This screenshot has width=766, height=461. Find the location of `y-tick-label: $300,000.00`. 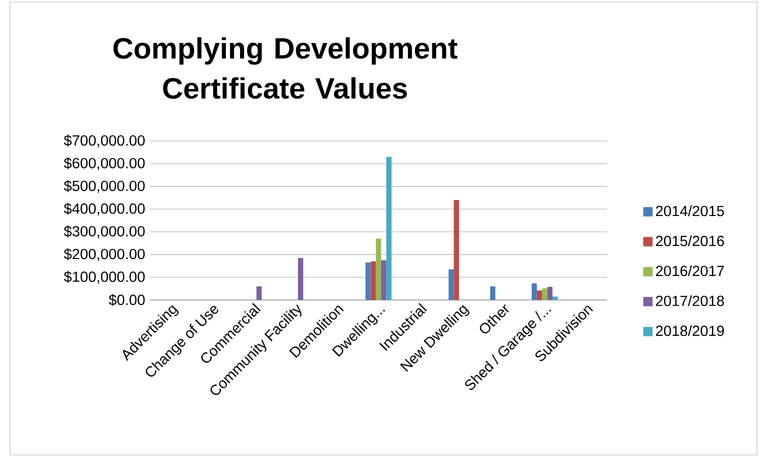

y-tick-label: $300,000.00 is located at coordinates (104, 231).